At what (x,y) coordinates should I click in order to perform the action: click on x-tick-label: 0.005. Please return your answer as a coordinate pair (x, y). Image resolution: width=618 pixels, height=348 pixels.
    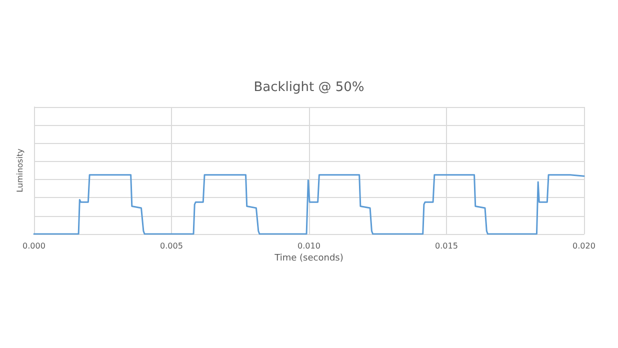
    Looking at the image, I should click on (171, 246).